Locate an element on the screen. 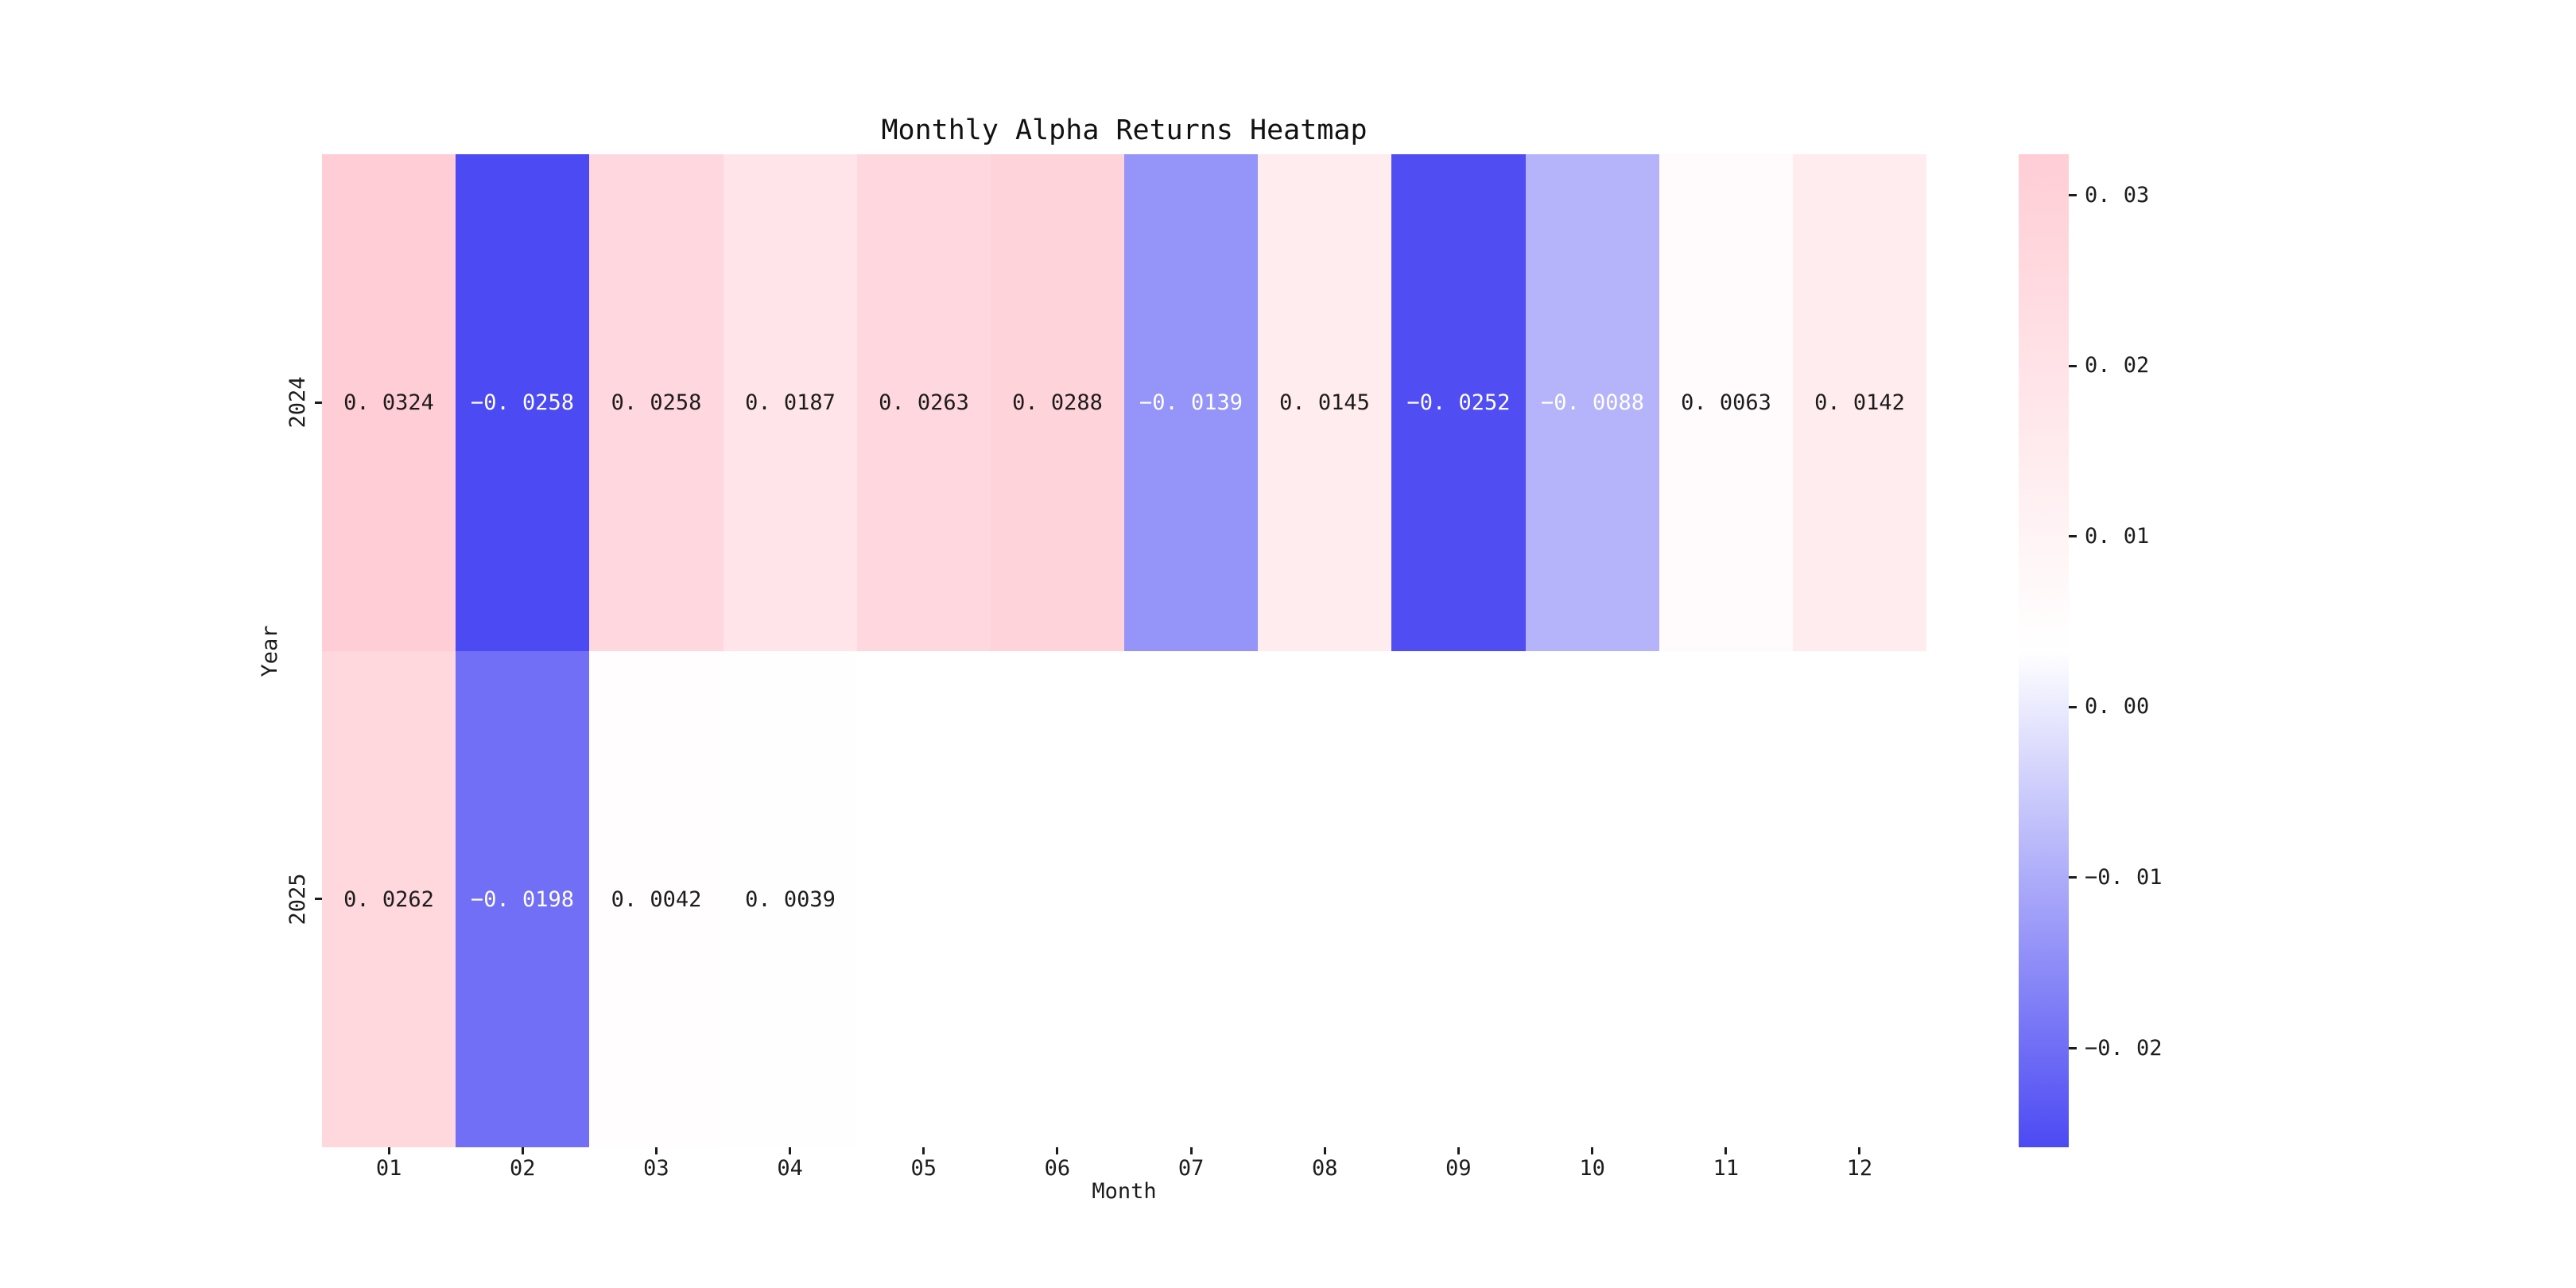 The height and width of the screenshot is (1288, 2576). heatmap-cell: 0. 0063 is located at coordinates (1726, 403).